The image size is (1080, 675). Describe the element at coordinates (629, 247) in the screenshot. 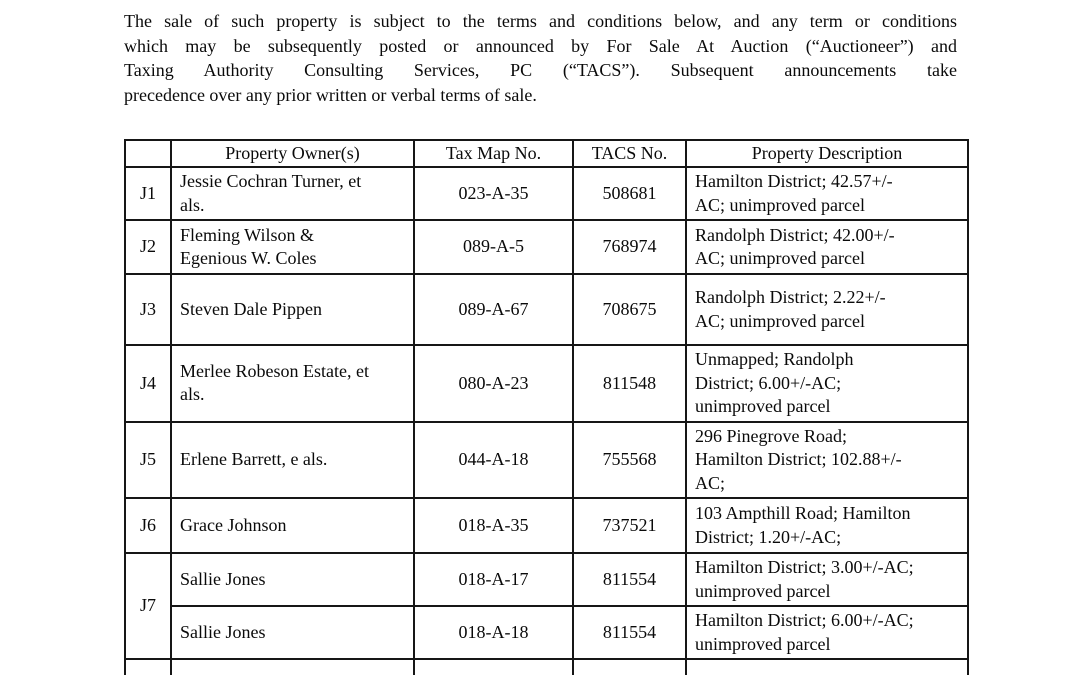

I see `tacs-cell: 768974` at that location.